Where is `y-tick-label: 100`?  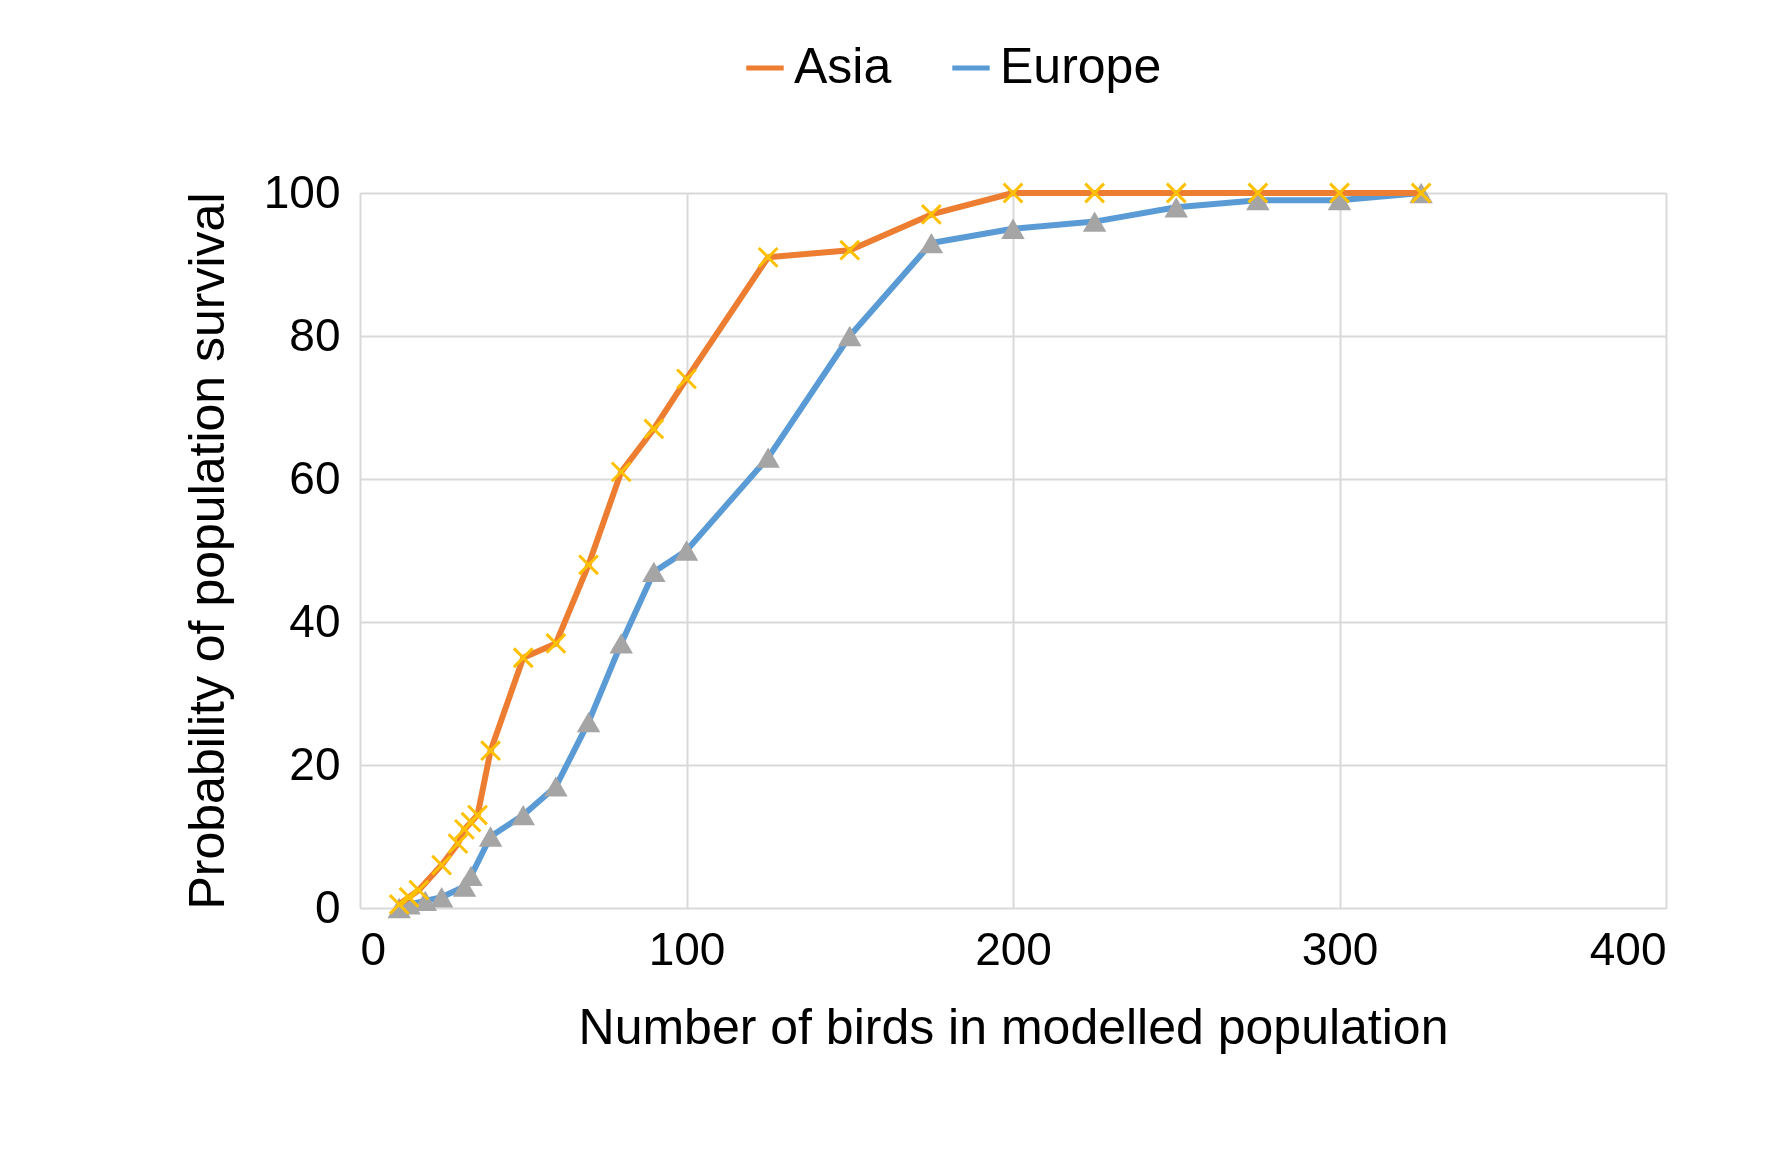
y-tick-label: 100 is located at coordinates (302, 191).